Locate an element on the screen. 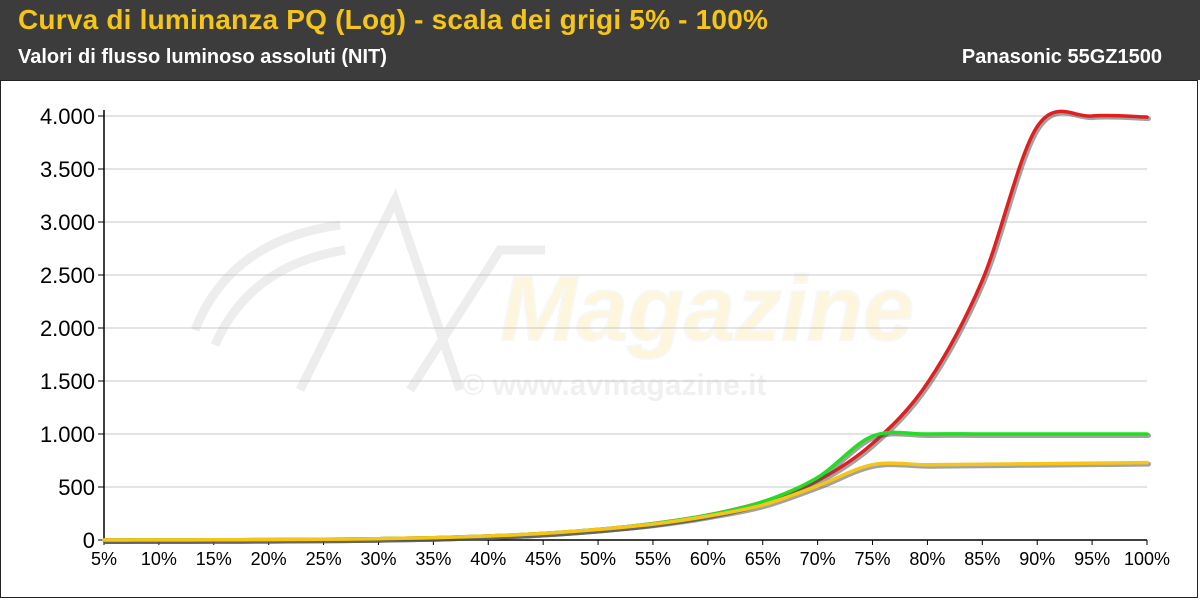 The image size is (1200, 600). series-line-shadow is located at coordinates (627, 502).